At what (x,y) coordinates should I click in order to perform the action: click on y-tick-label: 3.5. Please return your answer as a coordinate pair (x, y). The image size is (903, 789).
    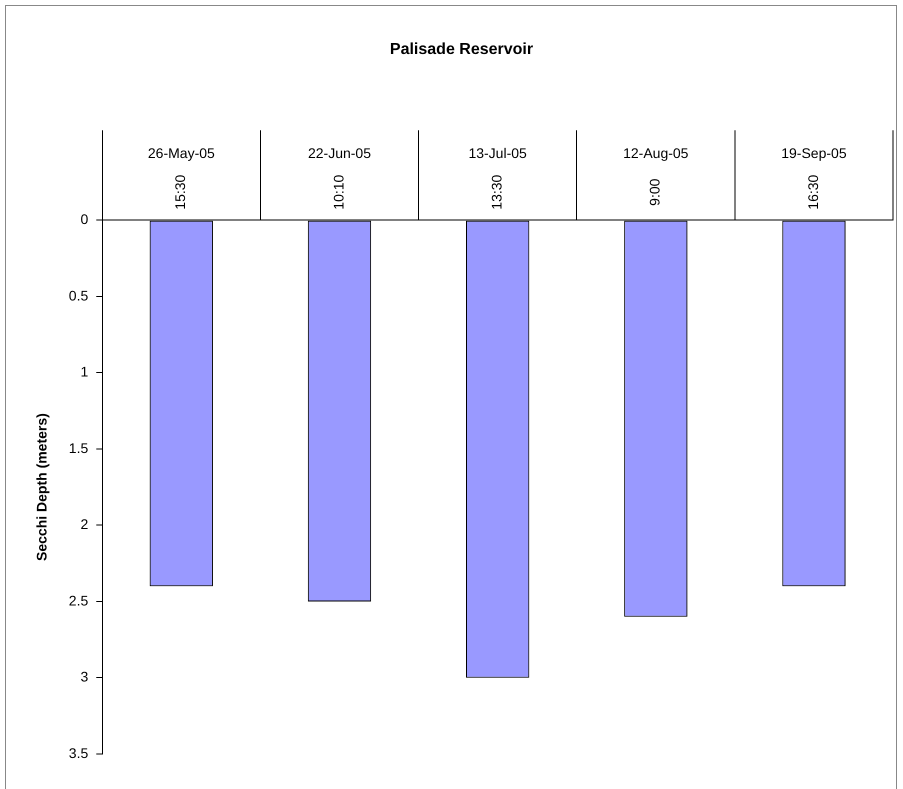
    Looking at the image, I should click on (78, 752).